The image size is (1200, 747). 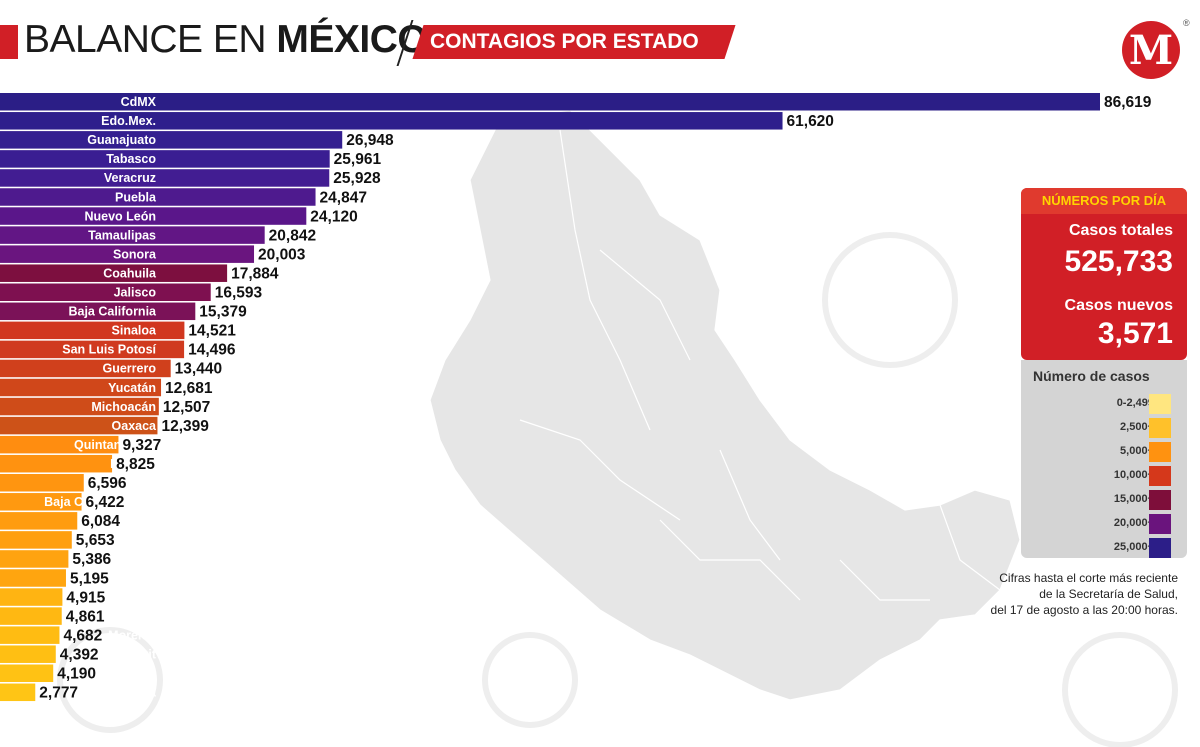 What do you see at coordinates (810, 121) in the screenshot?
I see `value-label-1: 61,620` at bounding box center [810, 121].